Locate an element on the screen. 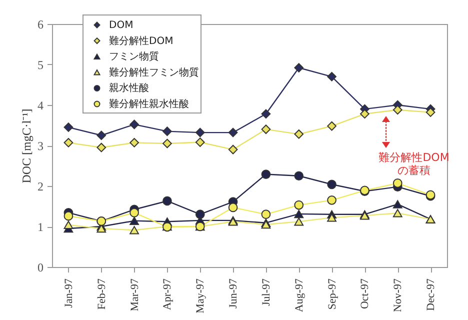 Image resolution: width=468 pixels, height=320 pixels. x-tick-label: Dec-97 is located at coordinates (431, 294).